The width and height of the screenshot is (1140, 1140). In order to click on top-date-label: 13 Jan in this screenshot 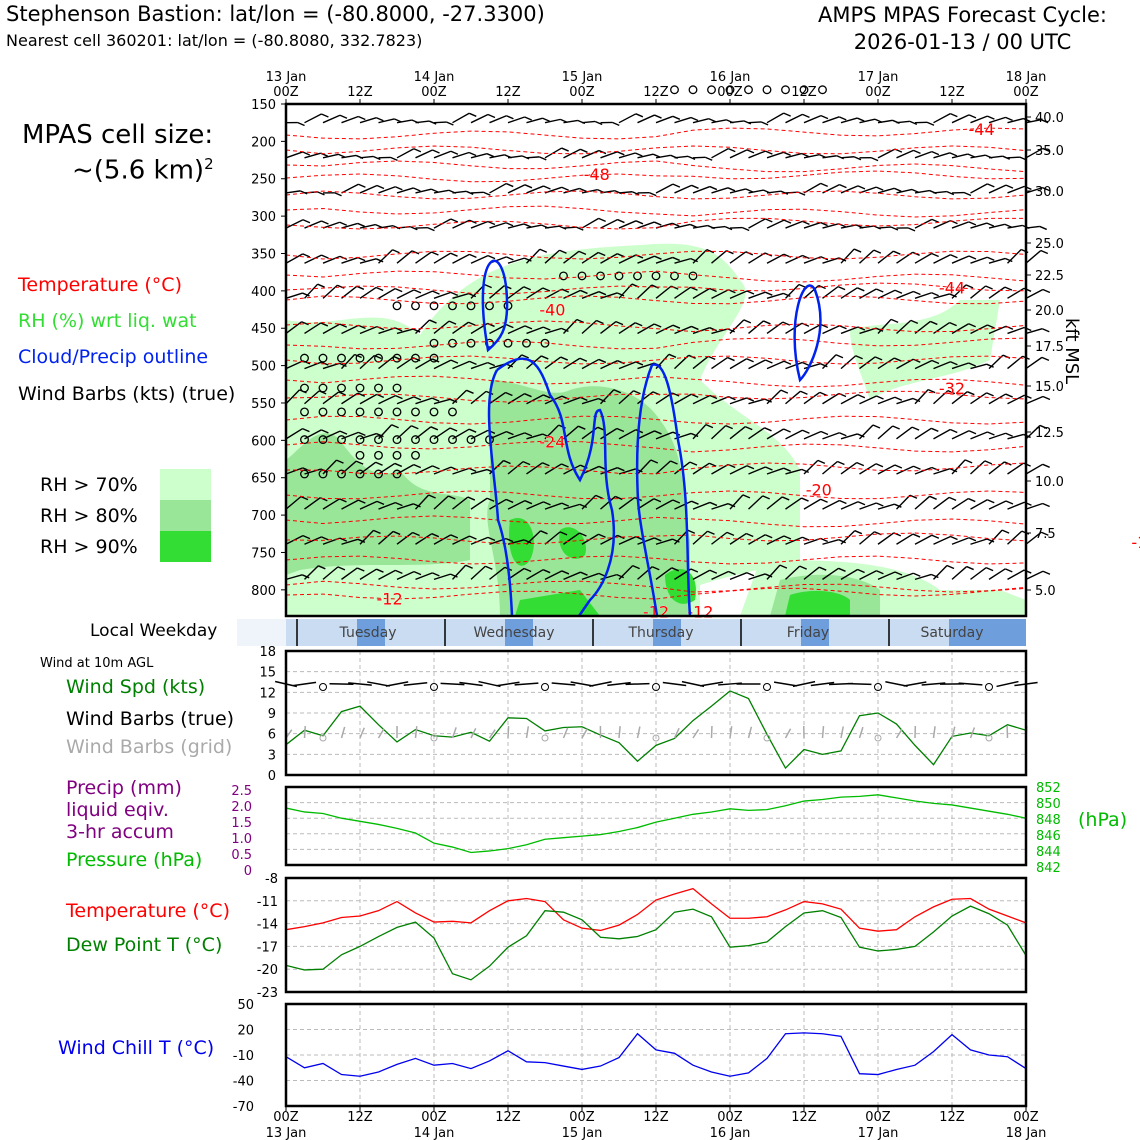, I will do `click(286, 77)`.